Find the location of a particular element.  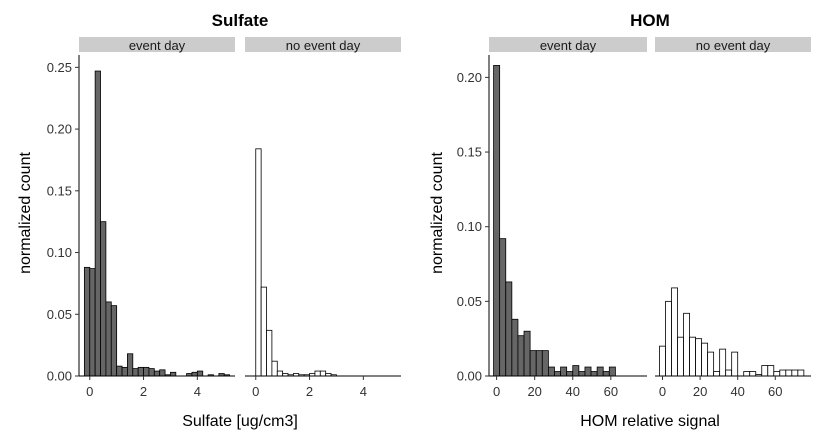

sulfate-no-event-day-x-tick-label: 2 is located at coordinates (309, 391).